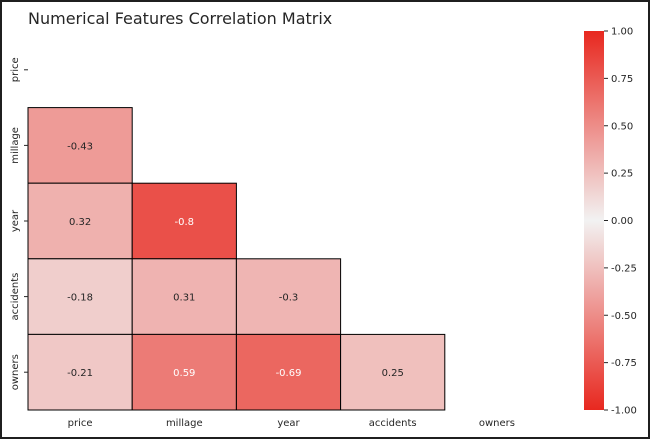  Describe the element at coordinates (393, 423) in the screenshot. I see `x-tick-label-accidents: accidents` at that location.